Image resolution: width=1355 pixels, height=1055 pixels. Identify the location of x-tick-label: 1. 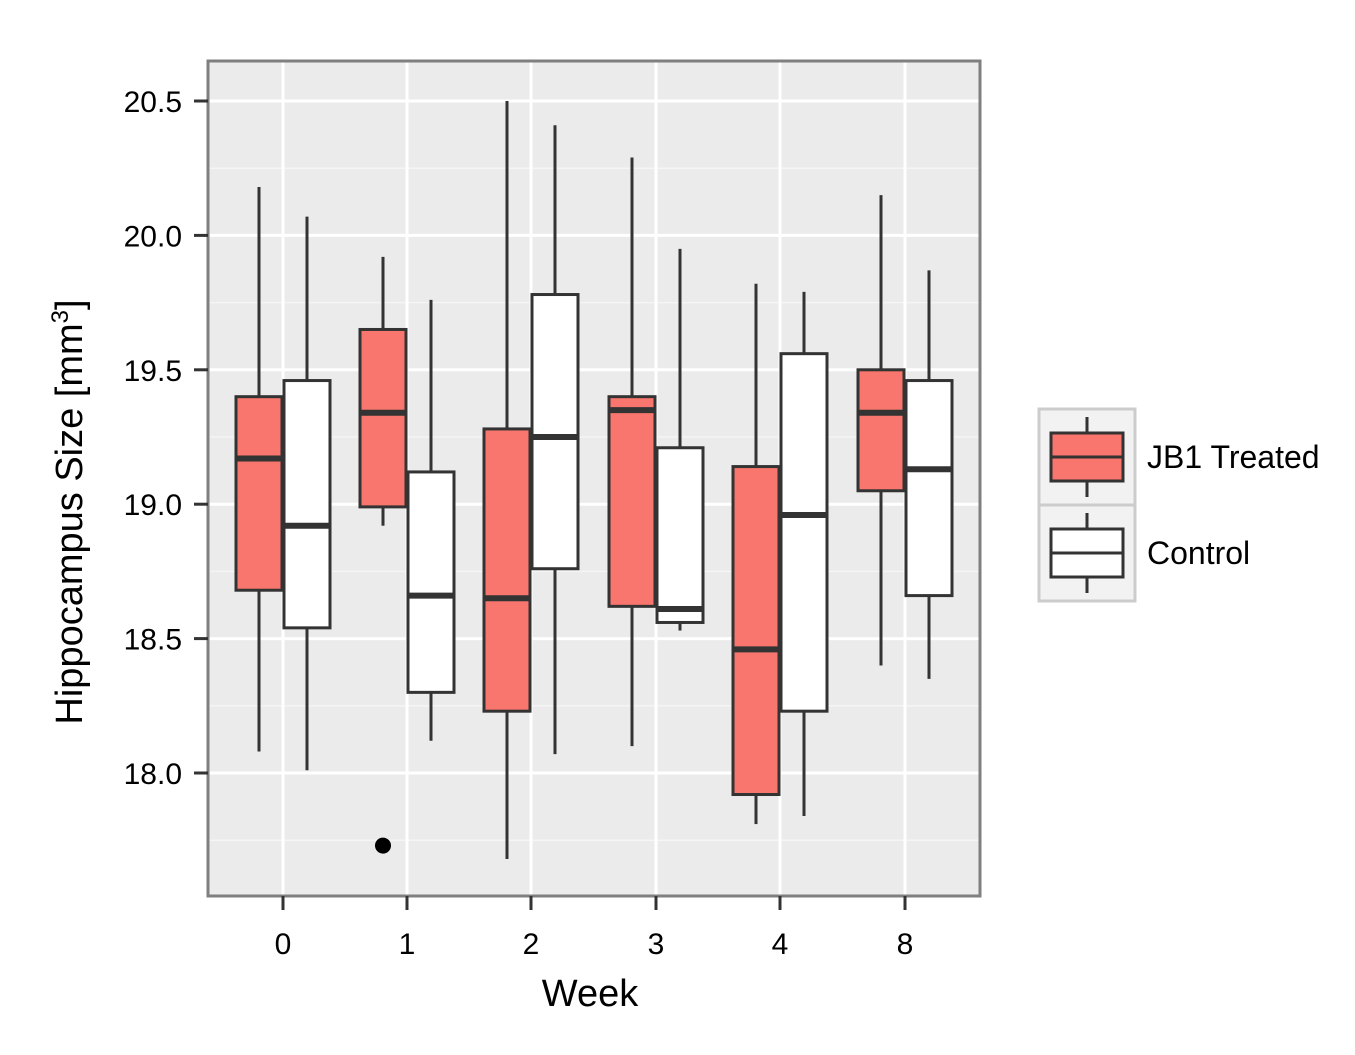
(407, 944).